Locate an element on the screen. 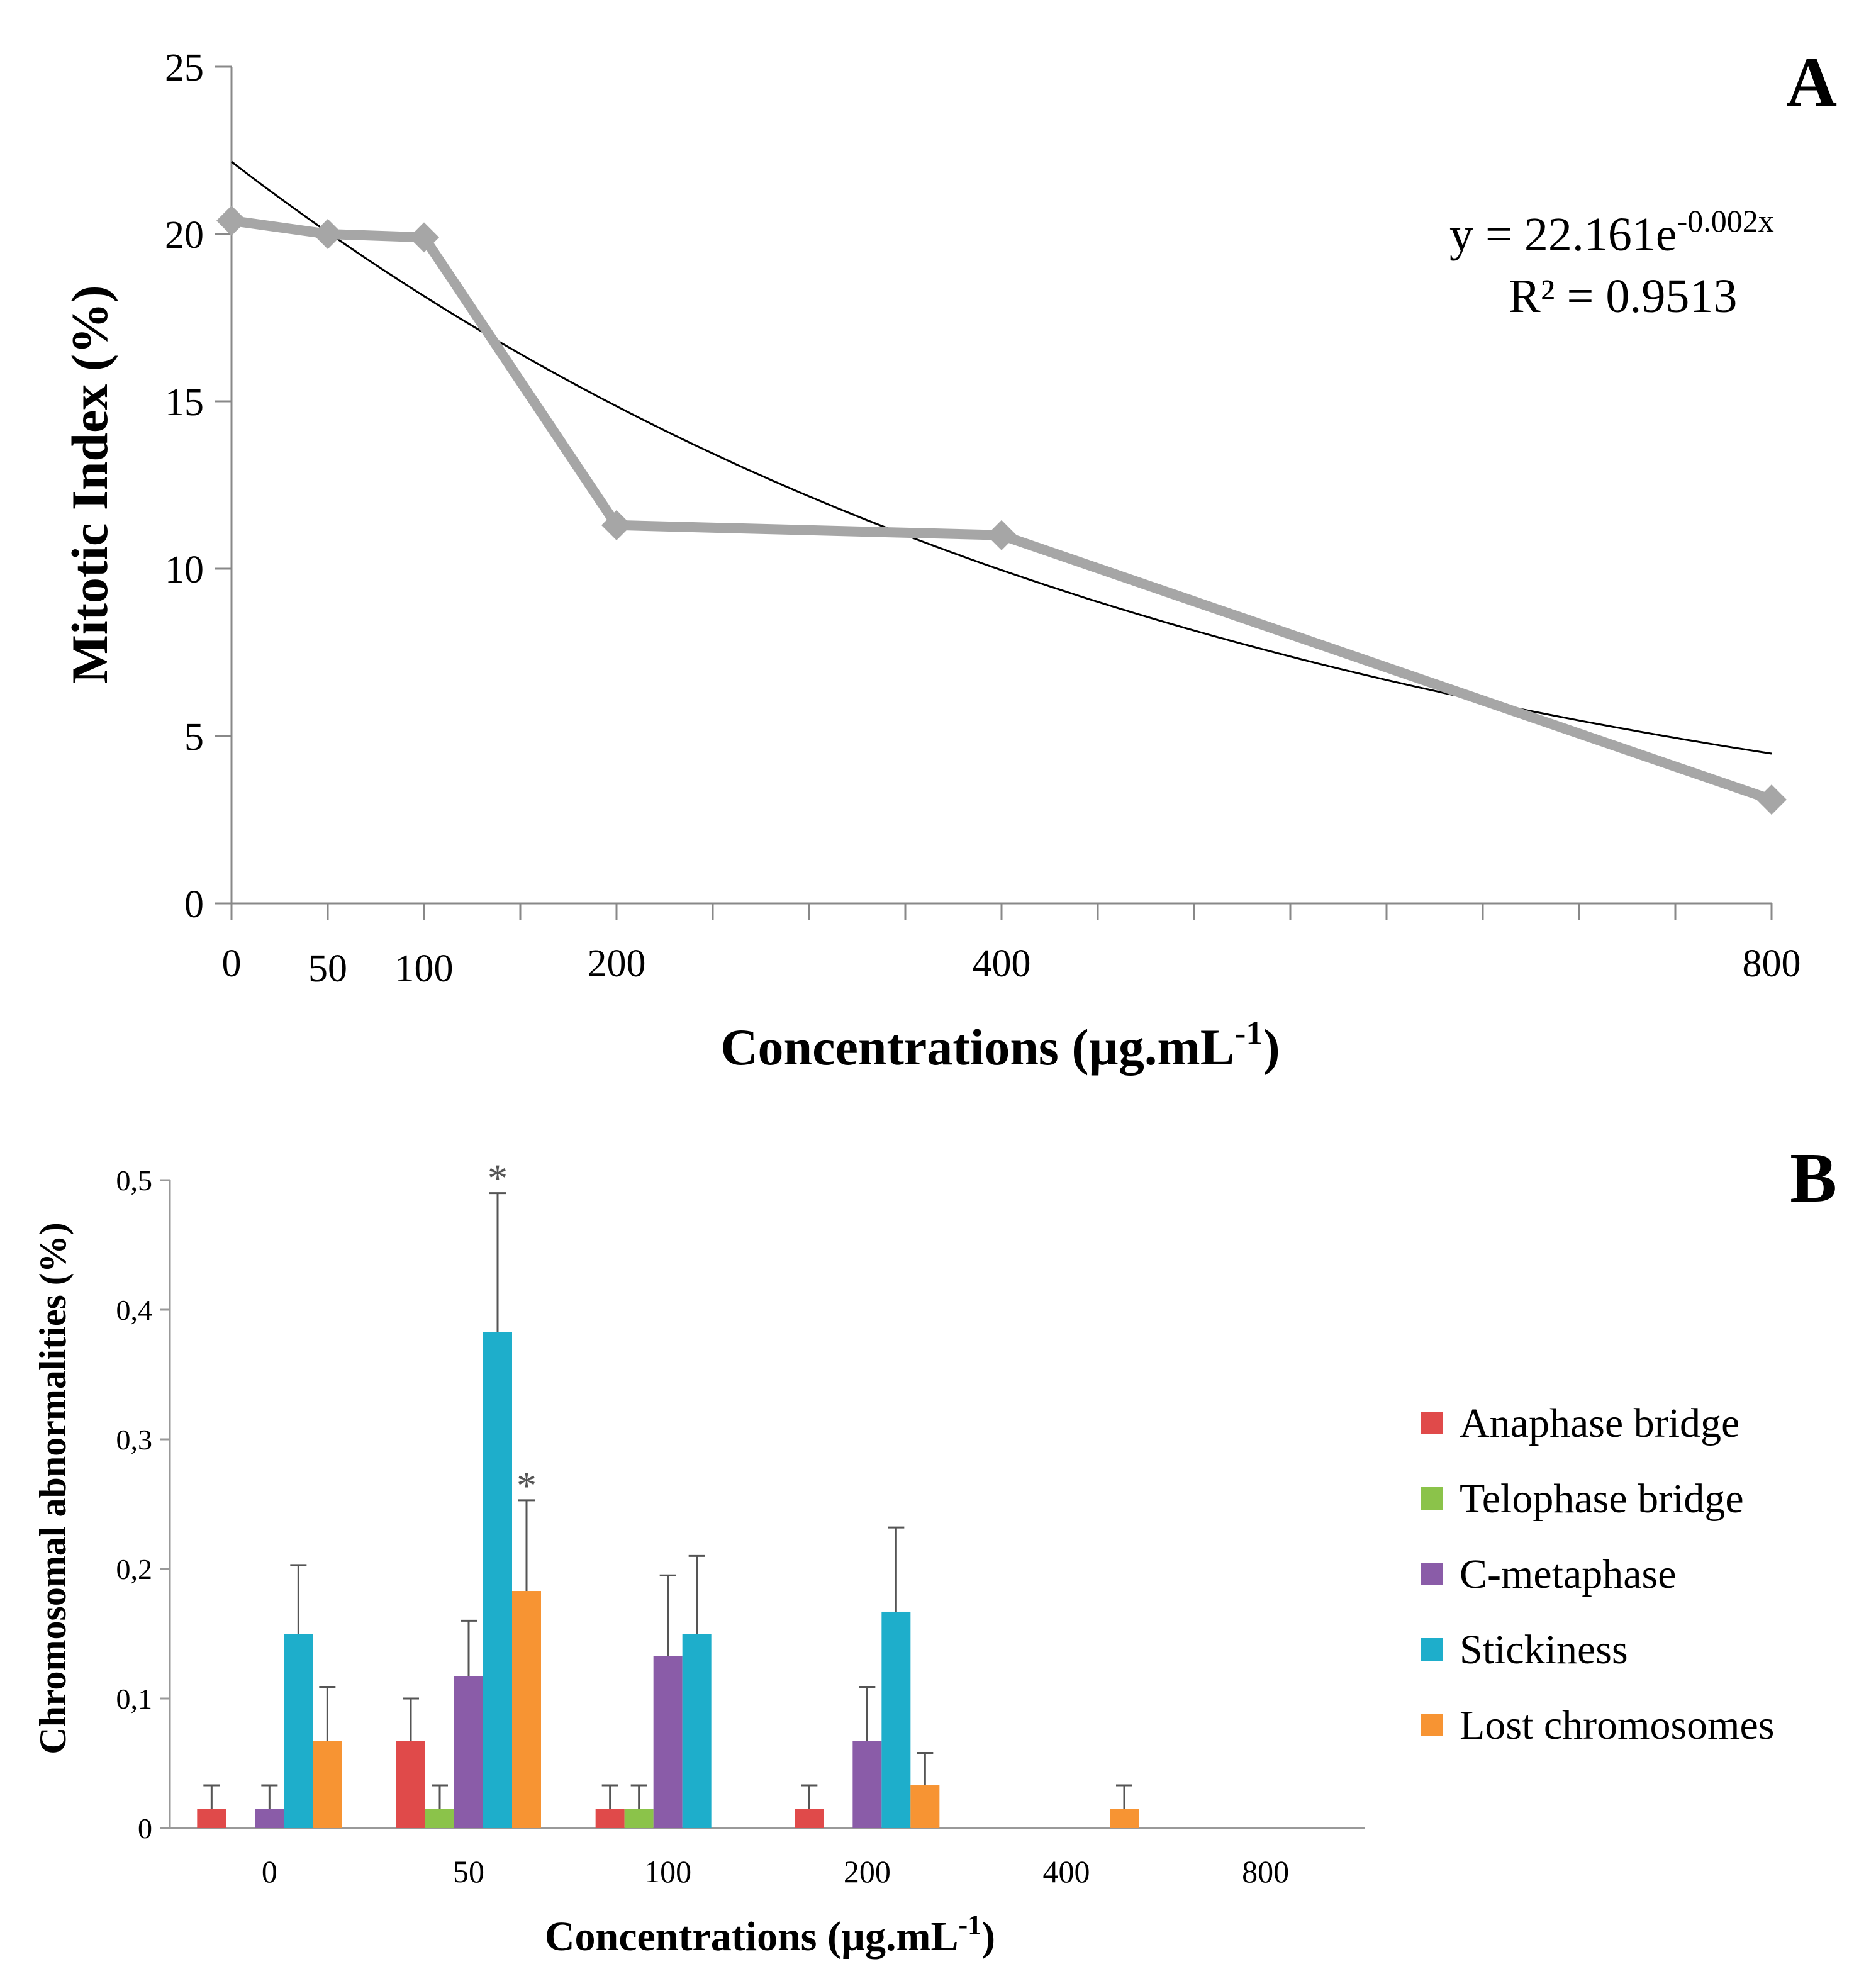 Image resolution: width=1876 pixels, height=1986 pixels. y-tick-label: 10 is located at coordinates (184, 570).